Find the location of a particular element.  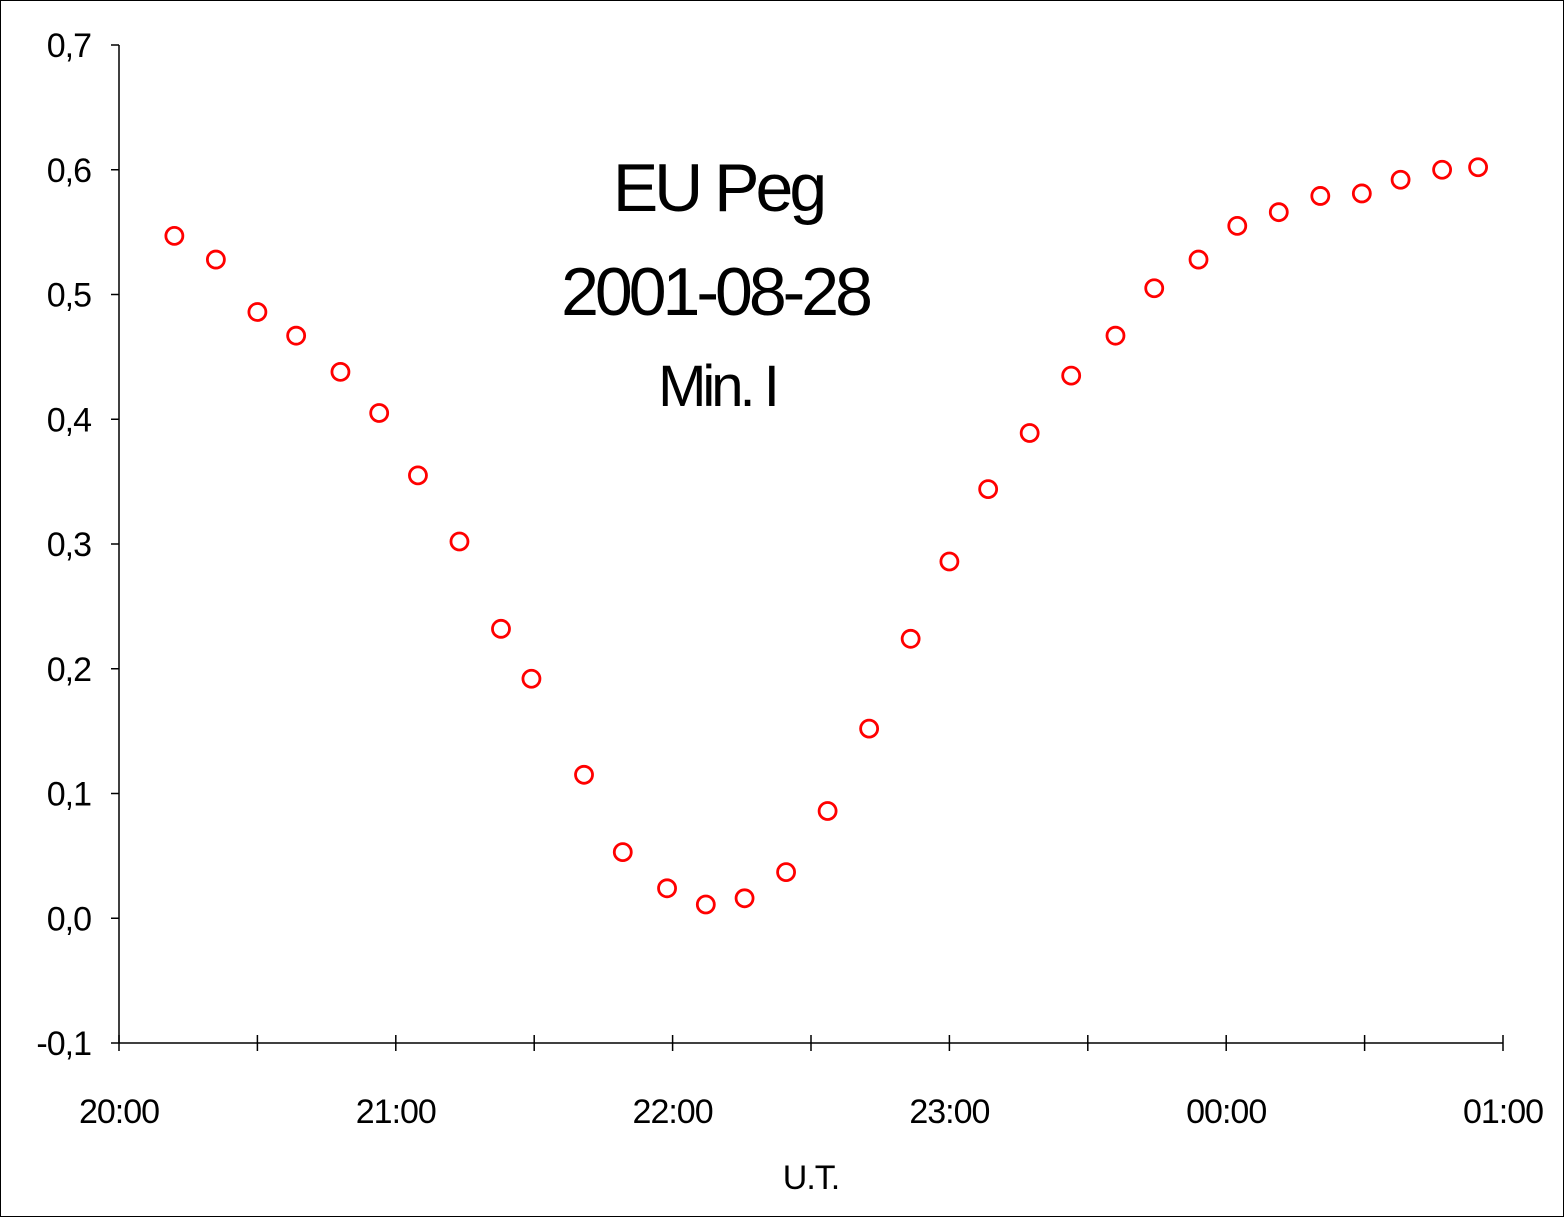

x-tick-label: 00:00 is located at coordinates (1226, 1112).